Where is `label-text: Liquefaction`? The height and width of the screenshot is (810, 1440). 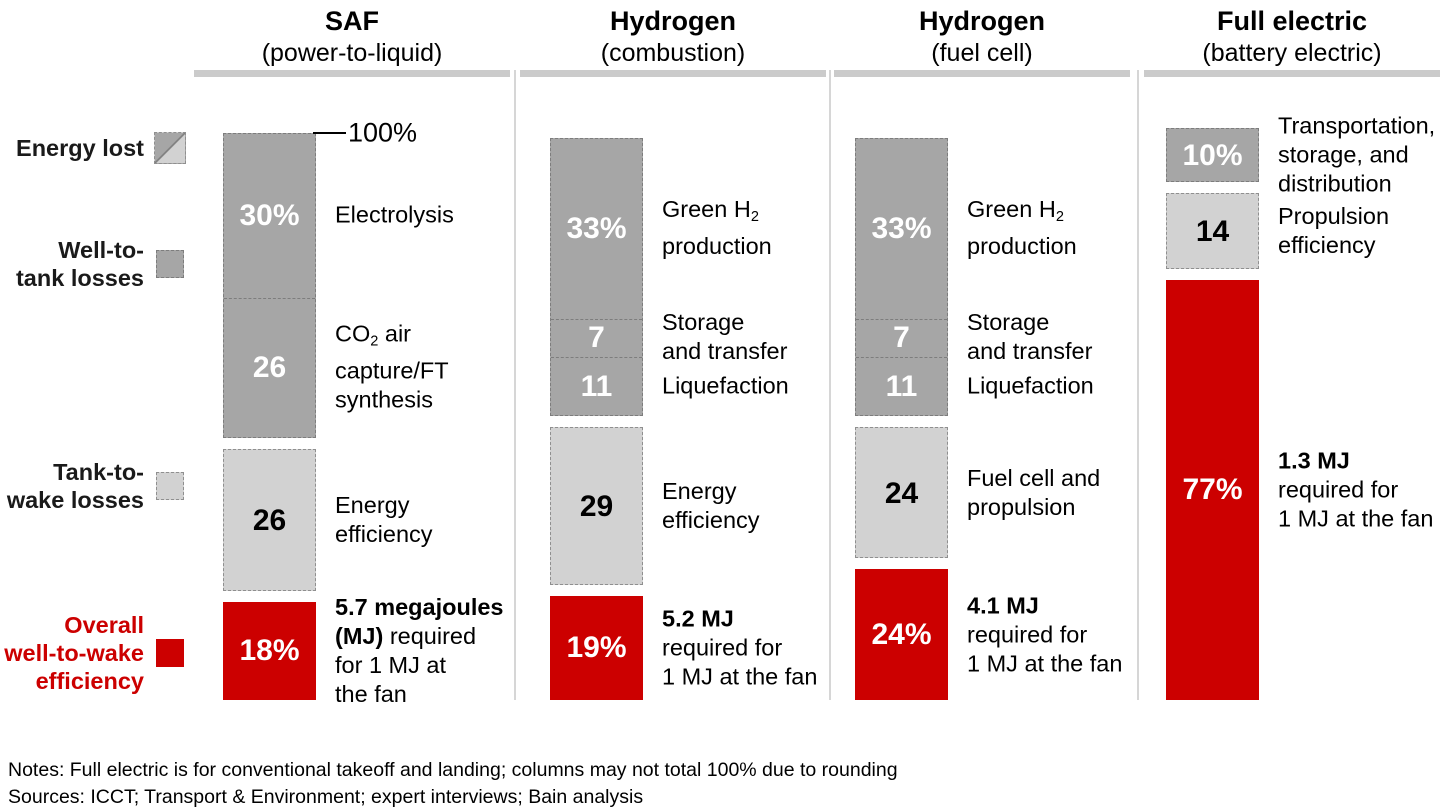
label-text: Liquefaction is located at coordinates (725, 385).